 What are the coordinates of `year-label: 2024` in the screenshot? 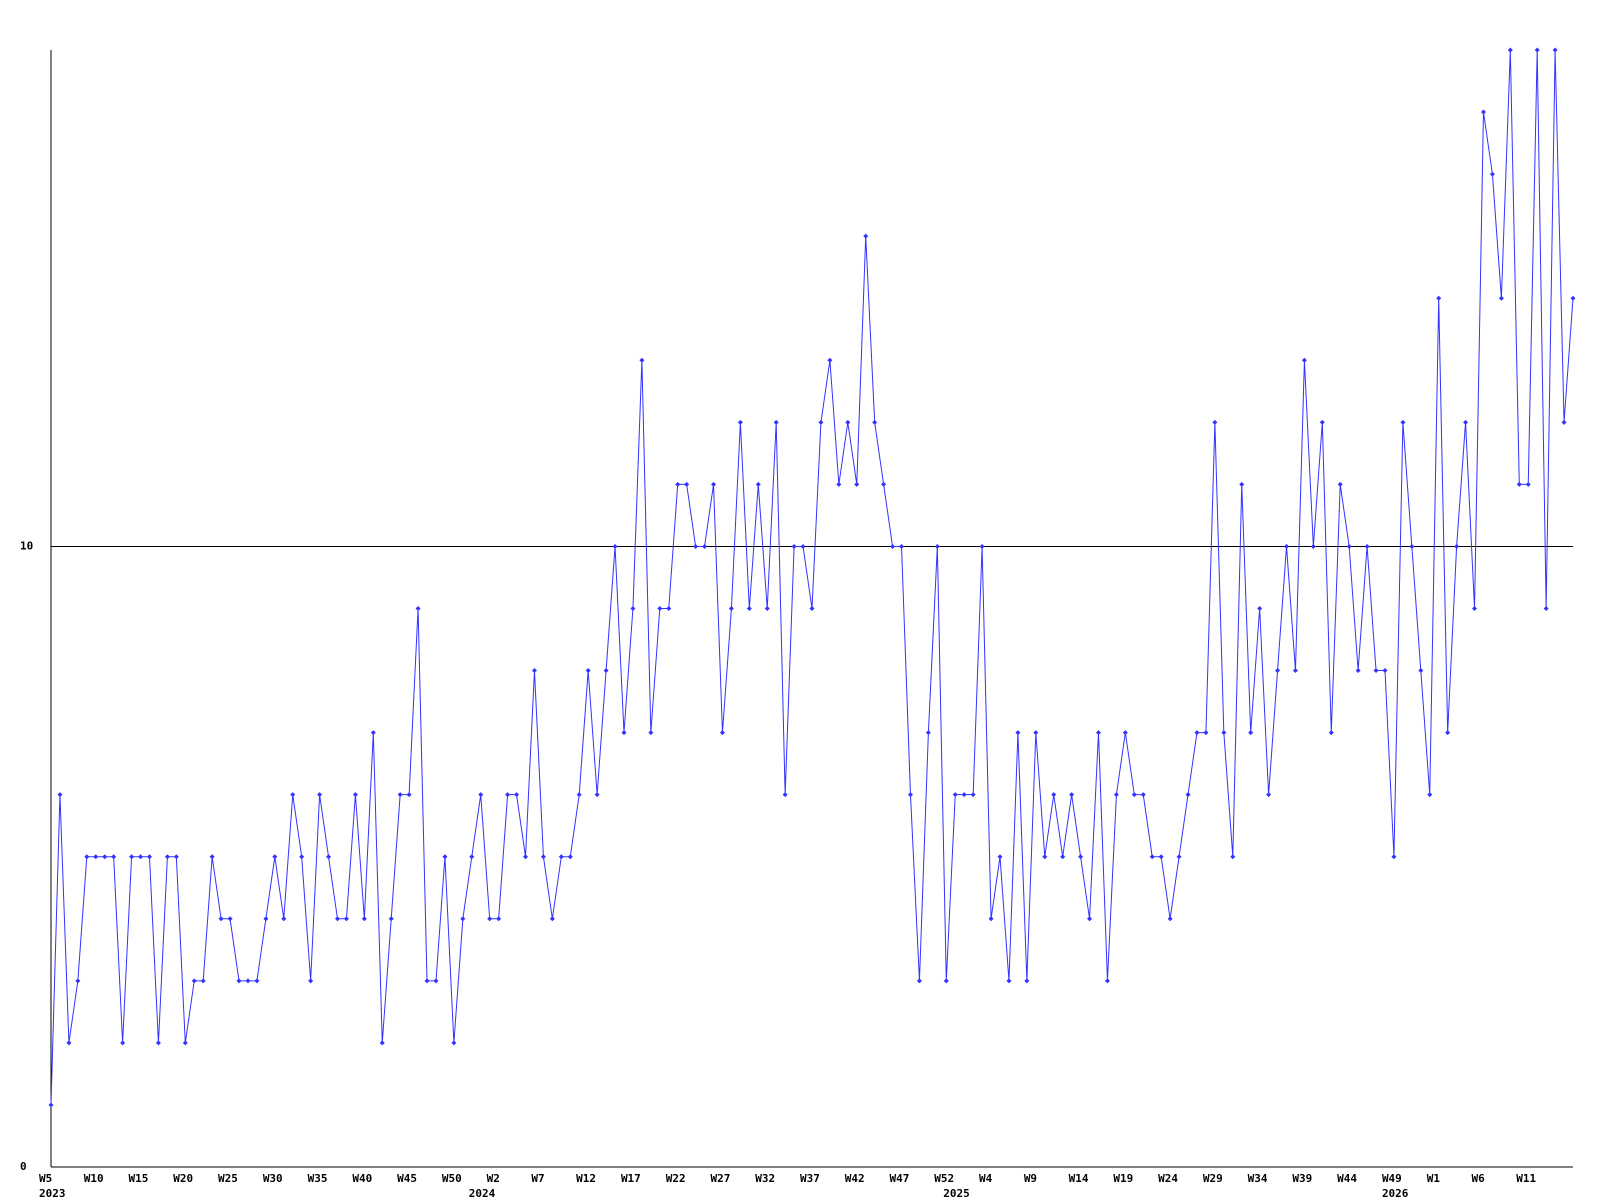 It's located at (482, 1193).